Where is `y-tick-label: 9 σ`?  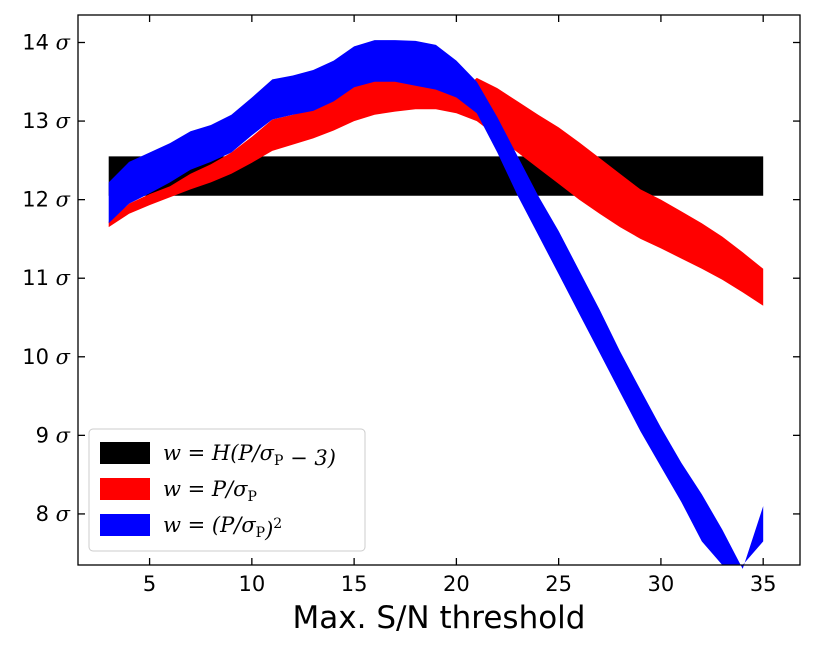 y-tick-label: 9 σ is located at coordinates (53, 435).